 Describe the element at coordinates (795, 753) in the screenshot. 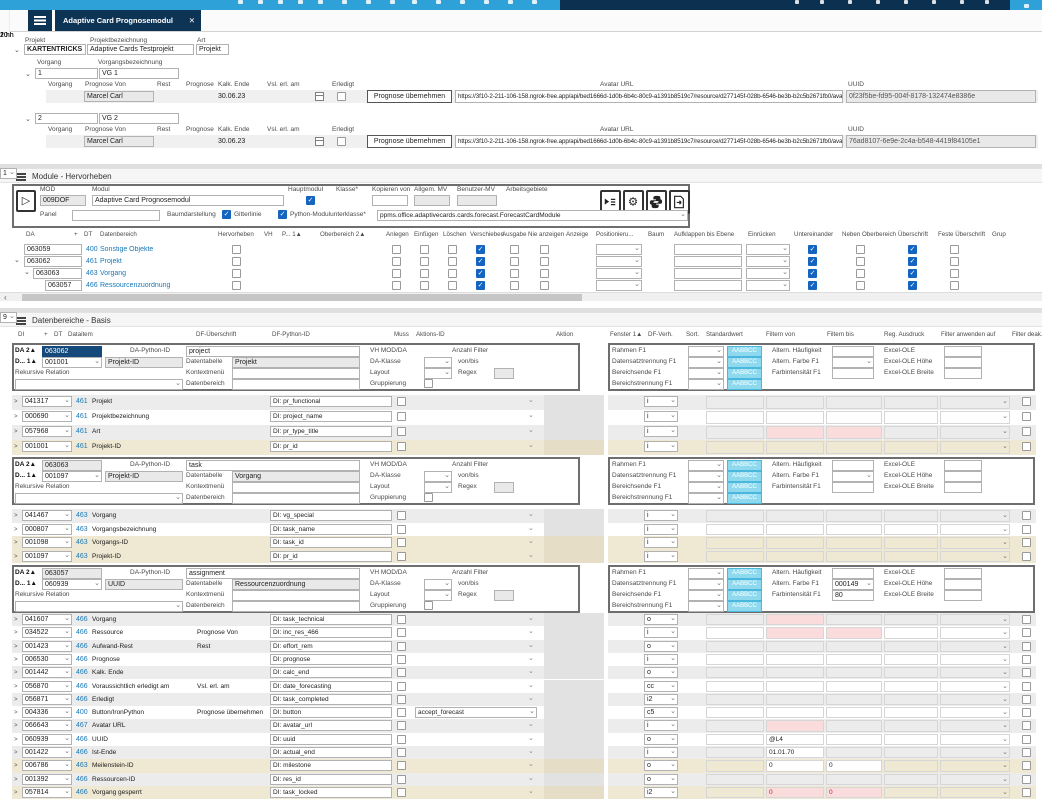

I see `von-cell: 01.01.70` at that location.